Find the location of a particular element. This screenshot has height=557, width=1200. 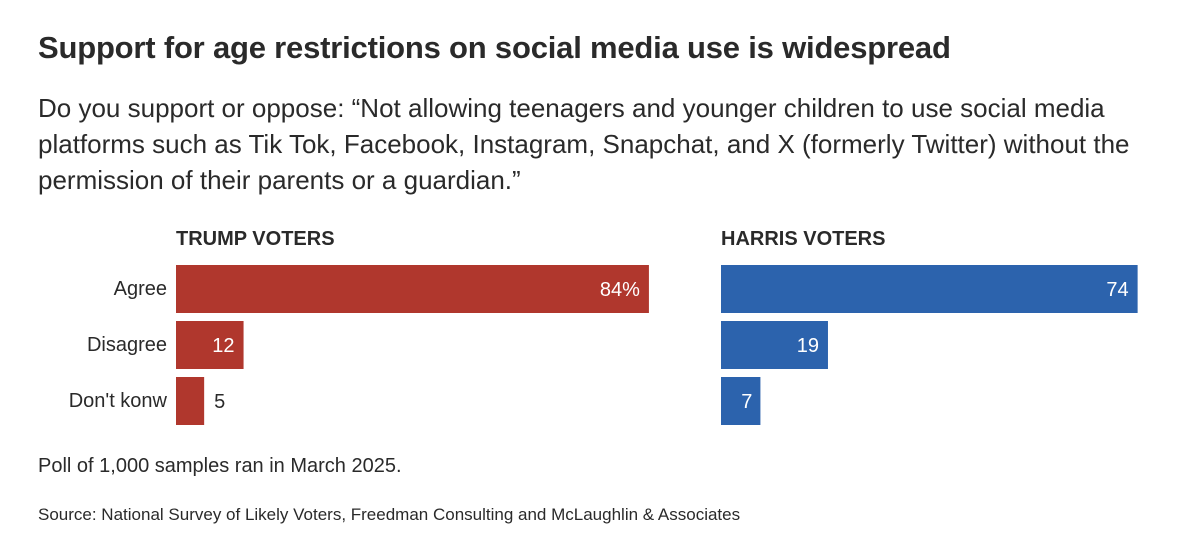

category-label-agree: Agree is located at coordinates (140, 289).